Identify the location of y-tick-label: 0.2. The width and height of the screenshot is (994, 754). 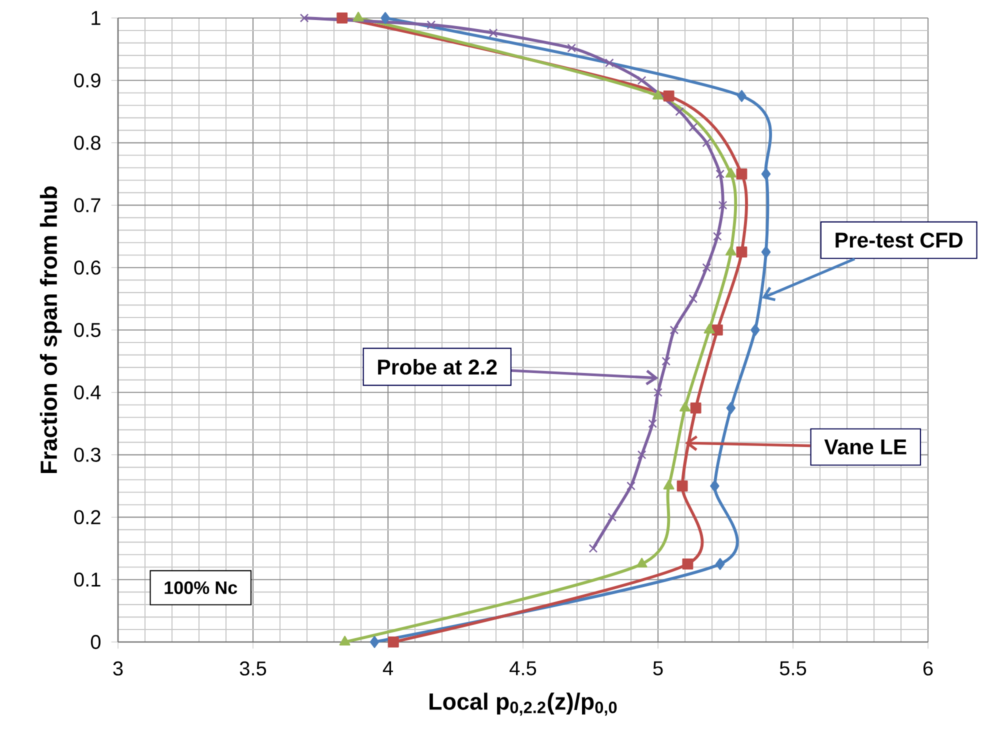
(87, 517).